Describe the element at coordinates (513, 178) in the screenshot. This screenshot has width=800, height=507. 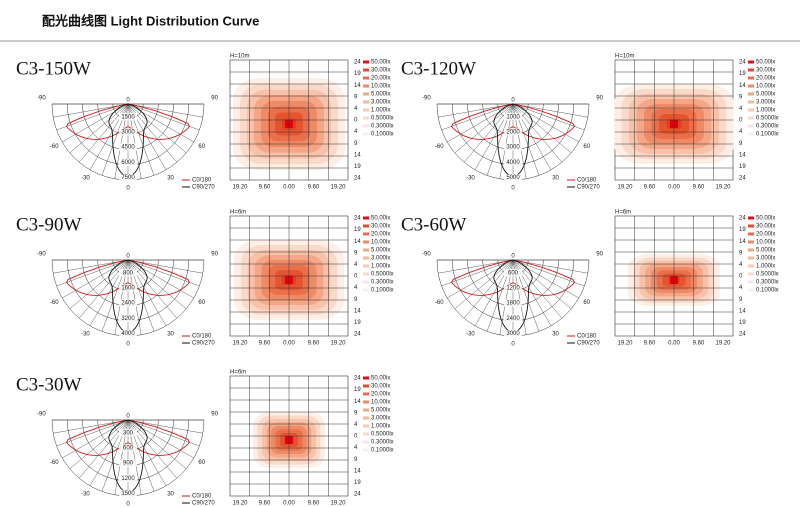
I see `radial-label: 5000` at that location.